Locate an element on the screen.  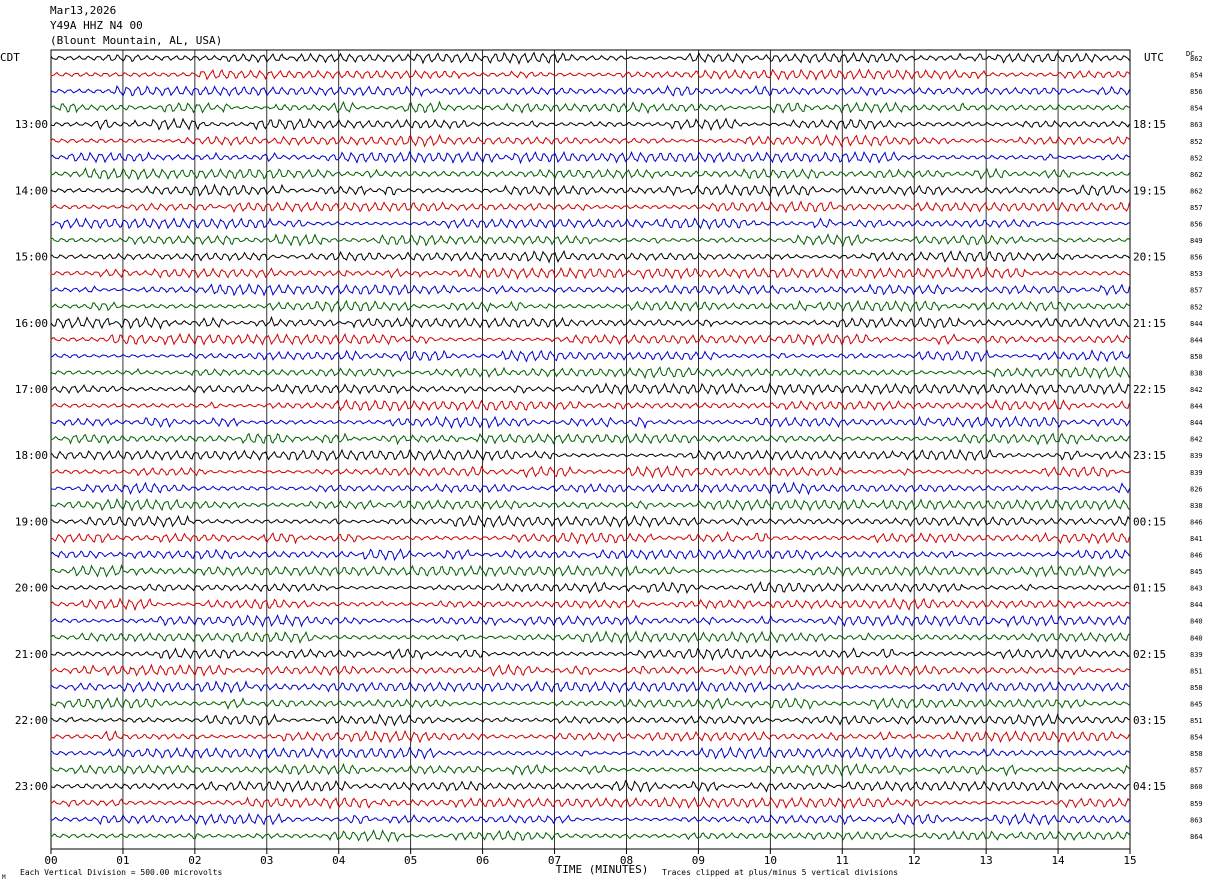
utc-hour-label: 21:15 is located at coordinates (1149, 323).